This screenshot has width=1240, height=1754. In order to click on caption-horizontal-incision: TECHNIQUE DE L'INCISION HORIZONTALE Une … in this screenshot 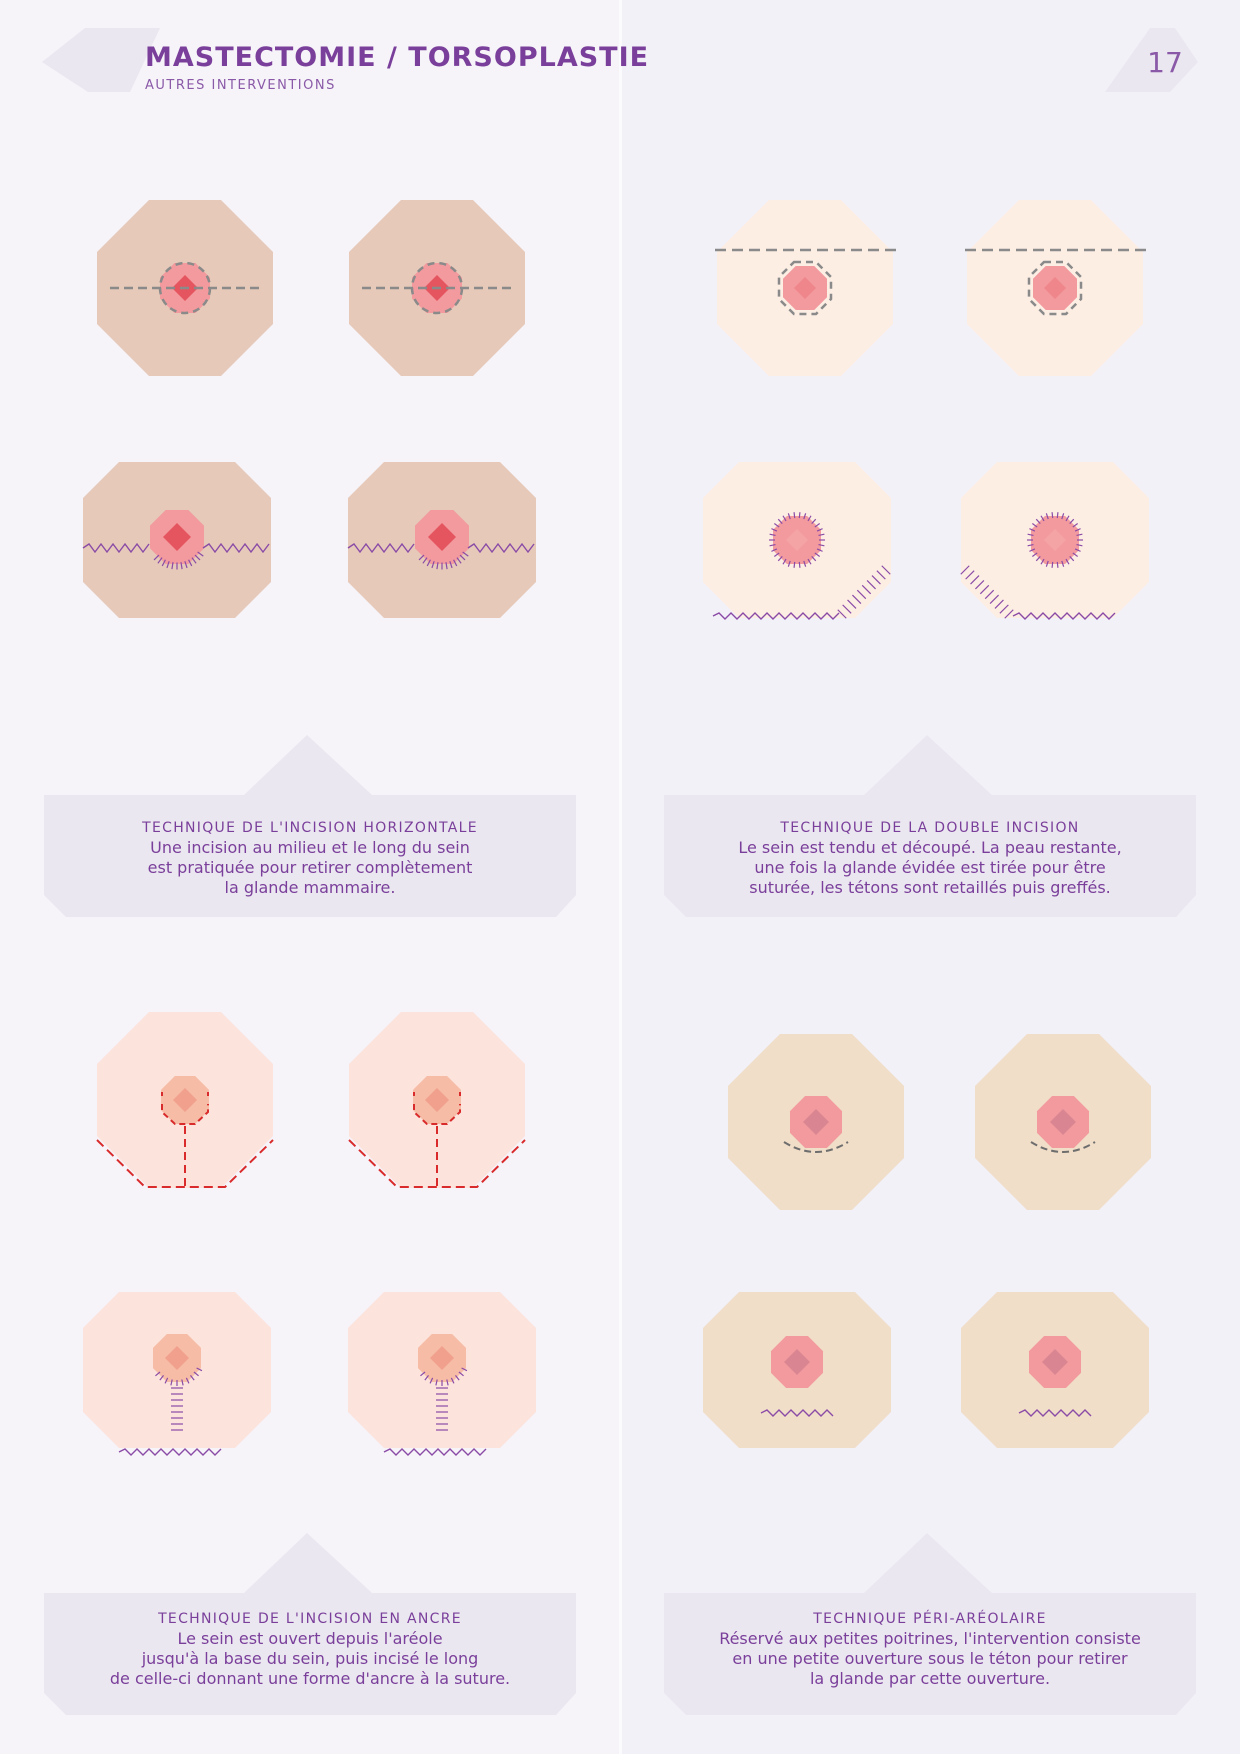, I will do `click(310, 859)`.